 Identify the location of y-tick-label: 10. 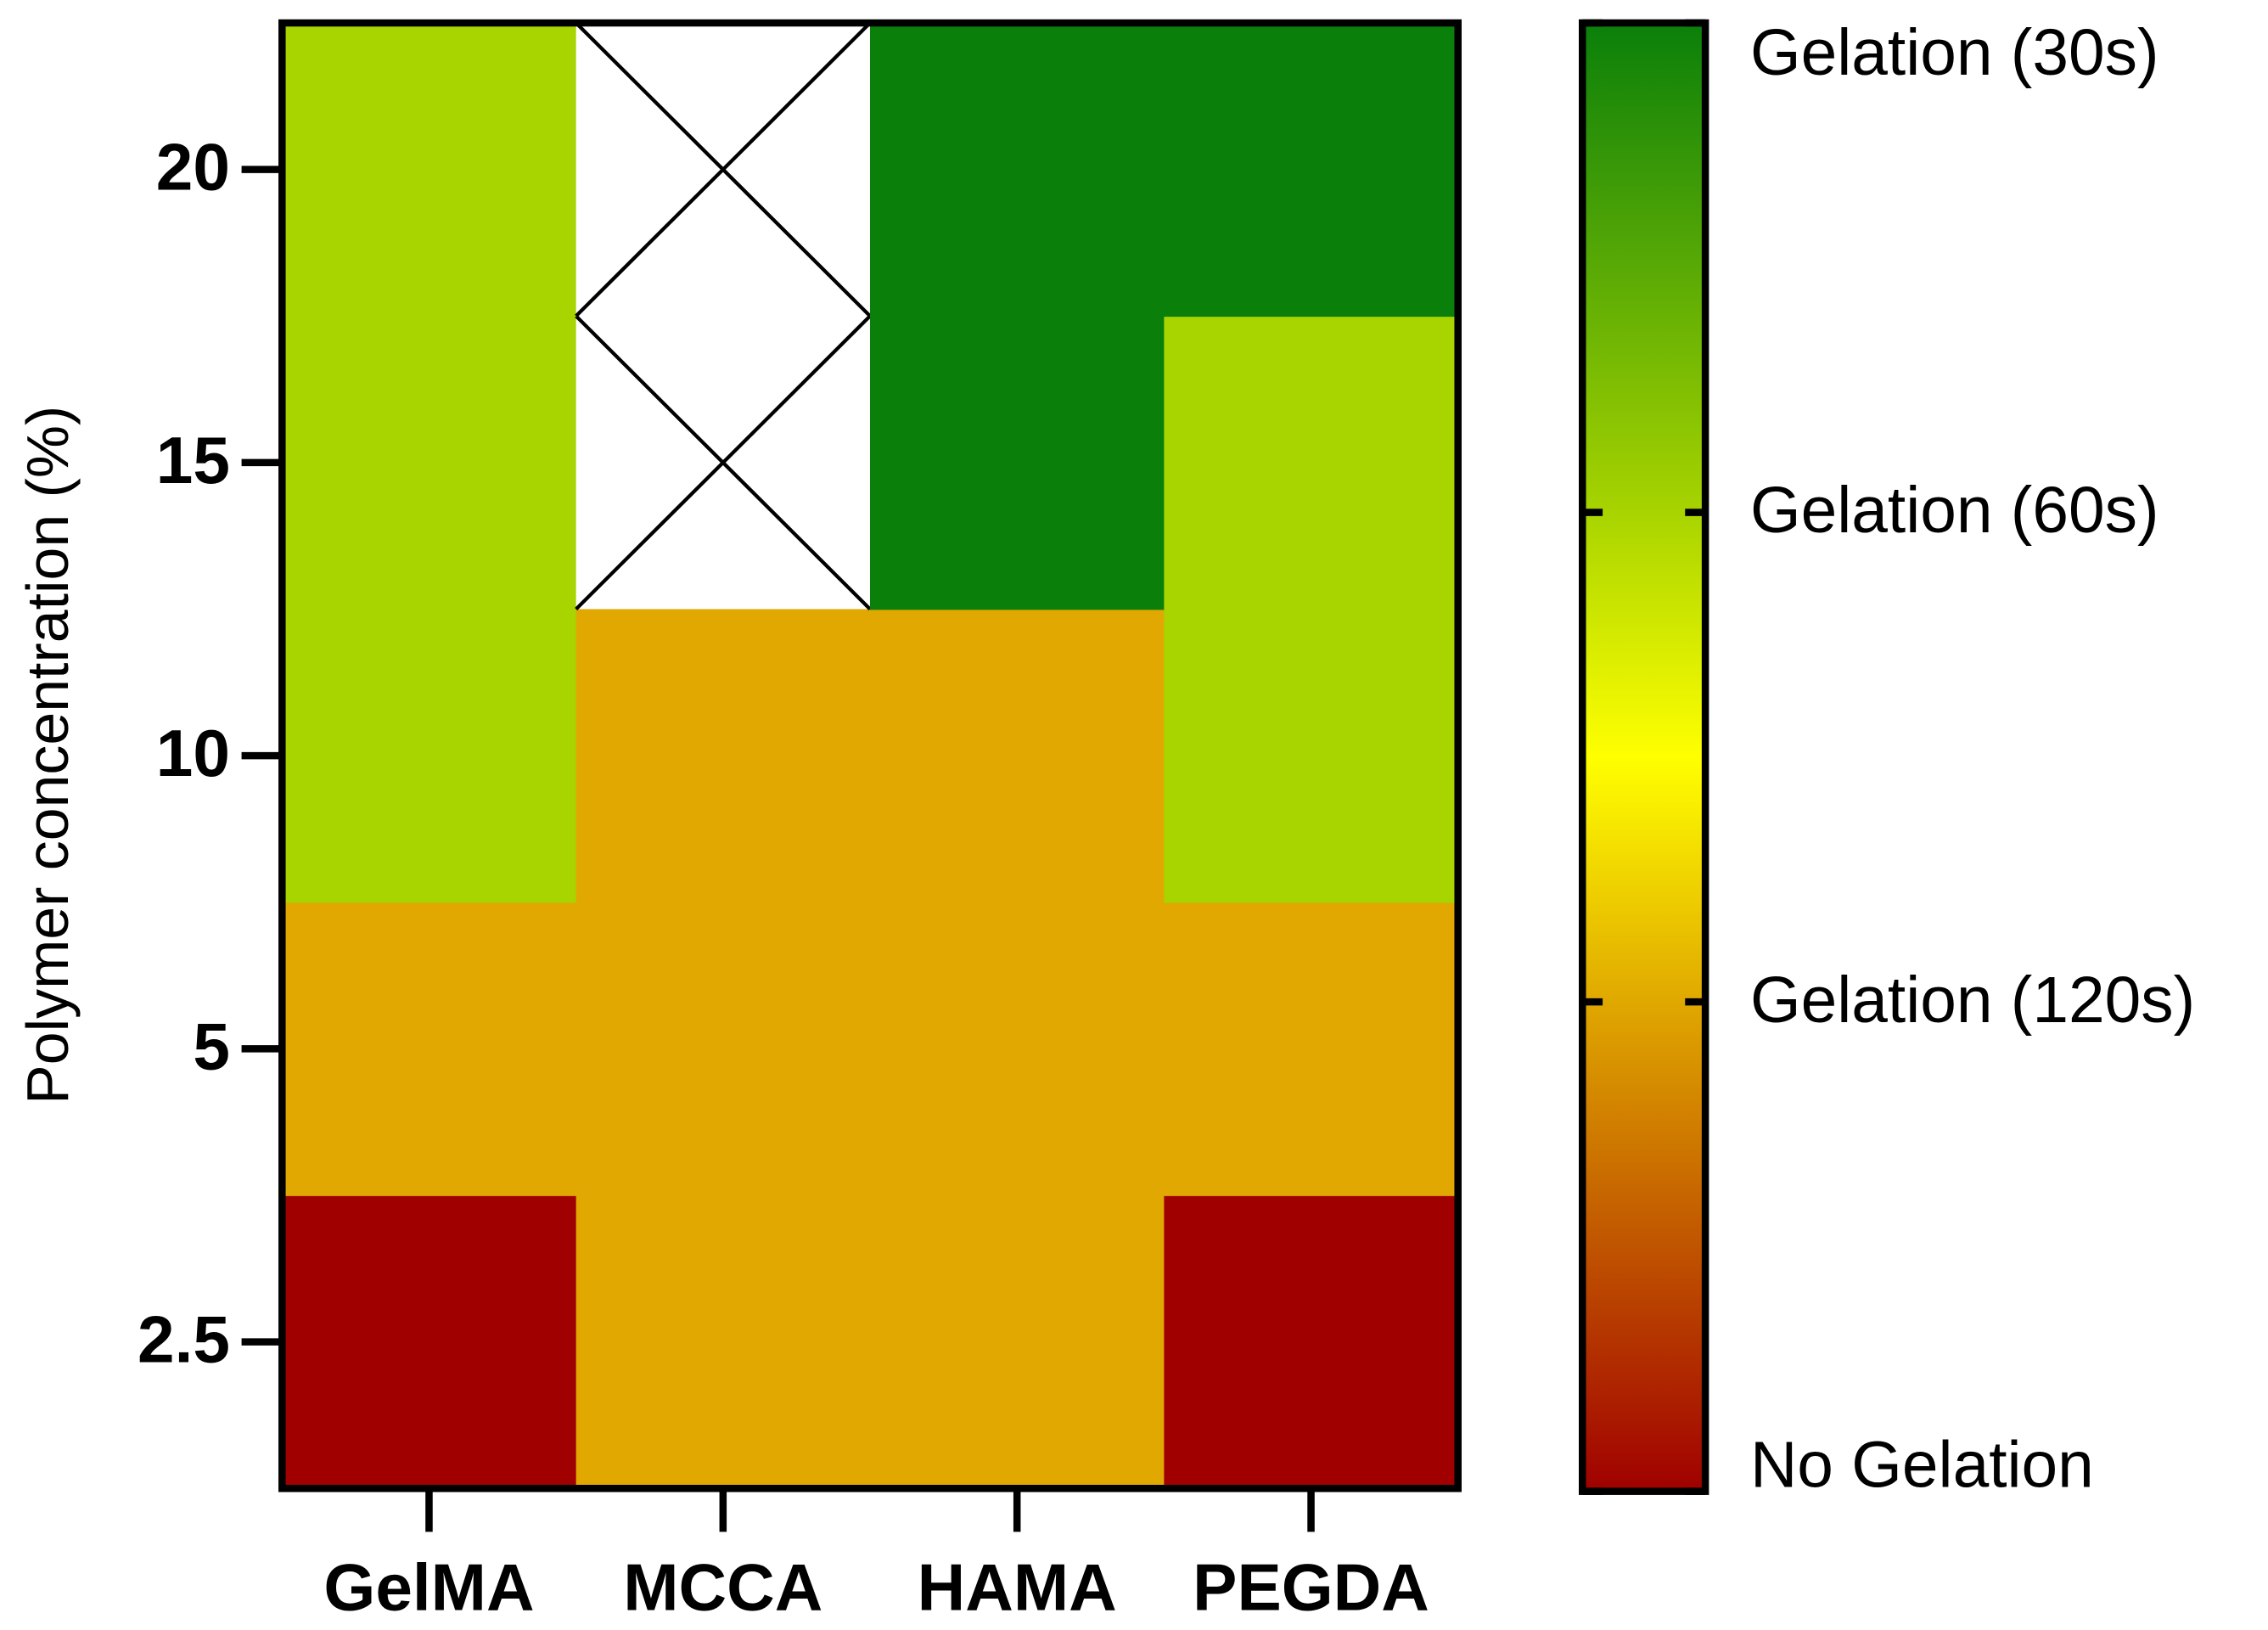
(193, 753).